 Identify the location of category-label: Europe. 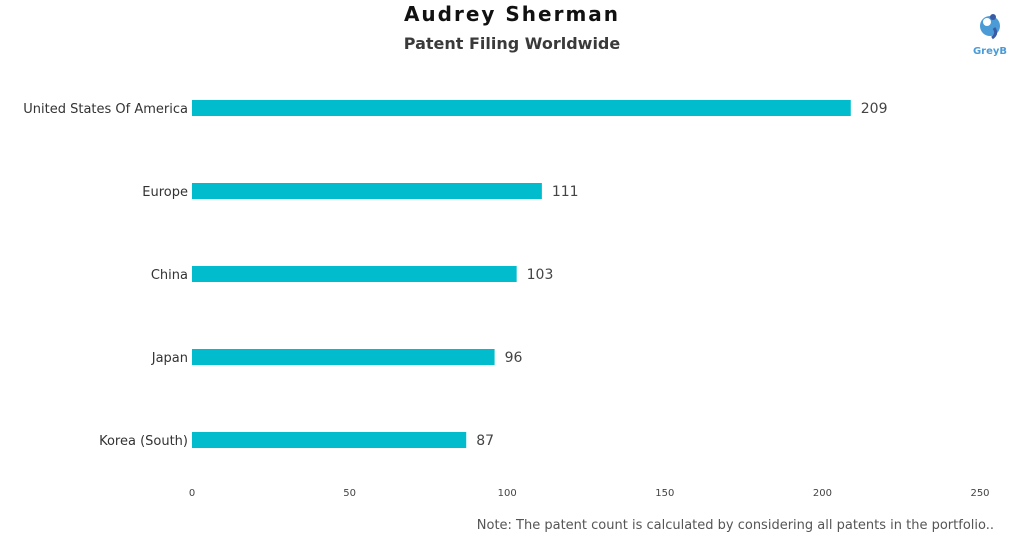
(165, 192).